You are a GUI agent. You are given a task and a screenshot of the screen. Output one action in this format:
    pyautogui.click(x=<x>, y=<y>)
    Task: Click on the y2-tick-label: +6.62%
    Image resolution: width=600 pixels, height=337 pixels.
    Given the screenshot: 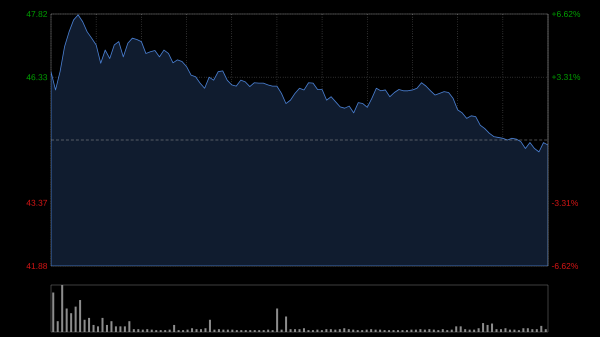 What is the action you would take?
    pyautogui.click(x=566, y=14)
    